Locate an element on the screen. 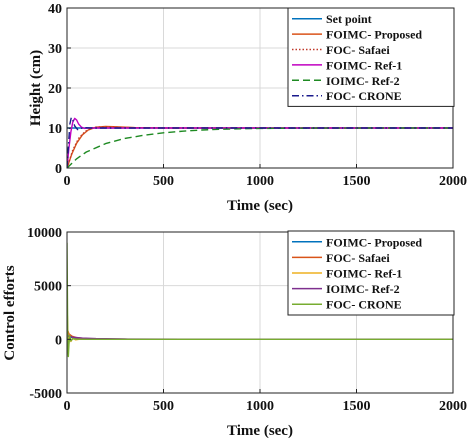 The image size is (474, 440). height-x-tick-label: 1500 is located at coordinates (357, 181).